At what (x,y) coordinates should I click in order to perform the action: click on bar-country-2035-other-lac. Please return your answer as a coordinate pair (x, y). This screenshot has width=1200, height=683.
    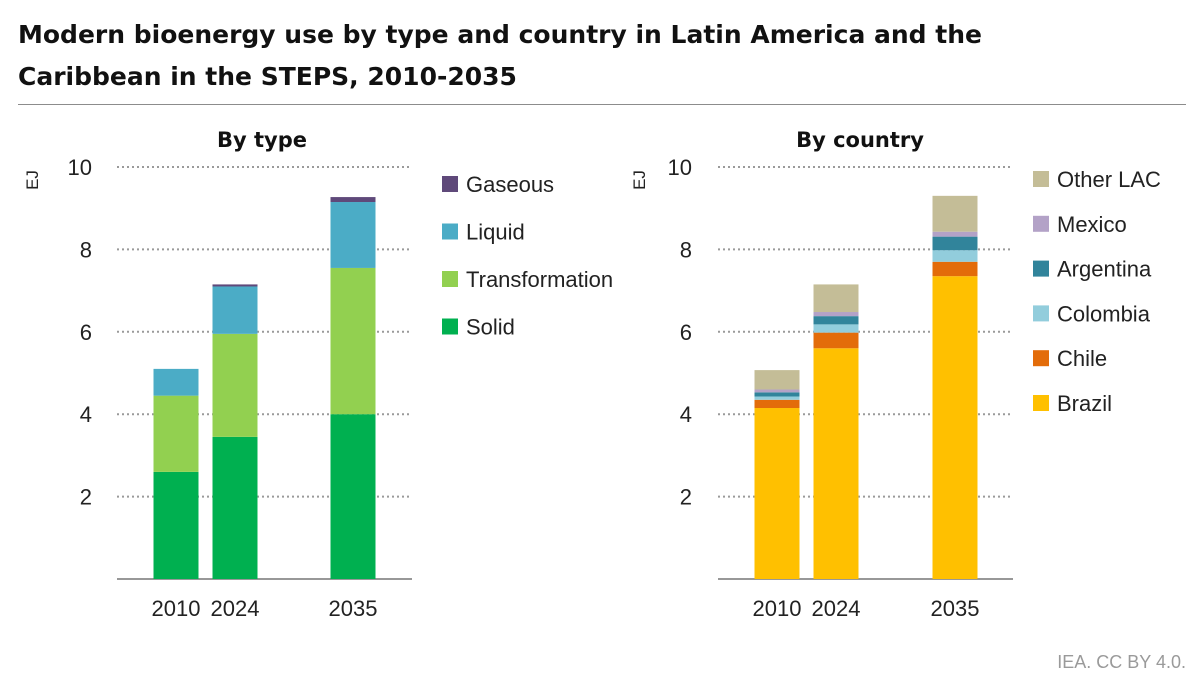
    Looking at the image, I should click on (955, 213).